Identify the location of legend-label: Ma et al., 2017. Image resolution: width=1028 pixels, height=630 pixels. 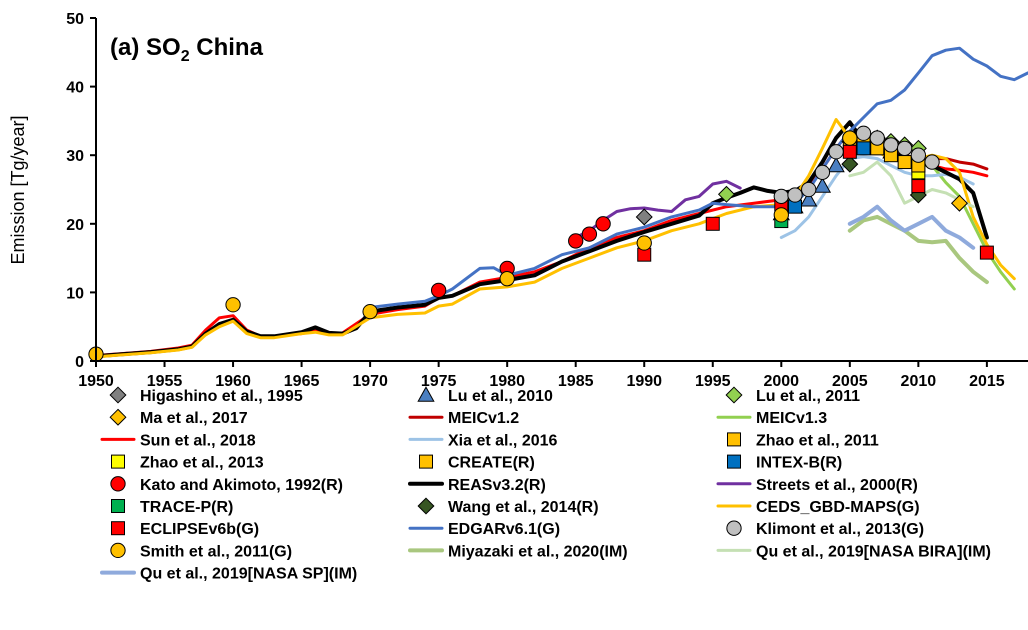
(194, 418).